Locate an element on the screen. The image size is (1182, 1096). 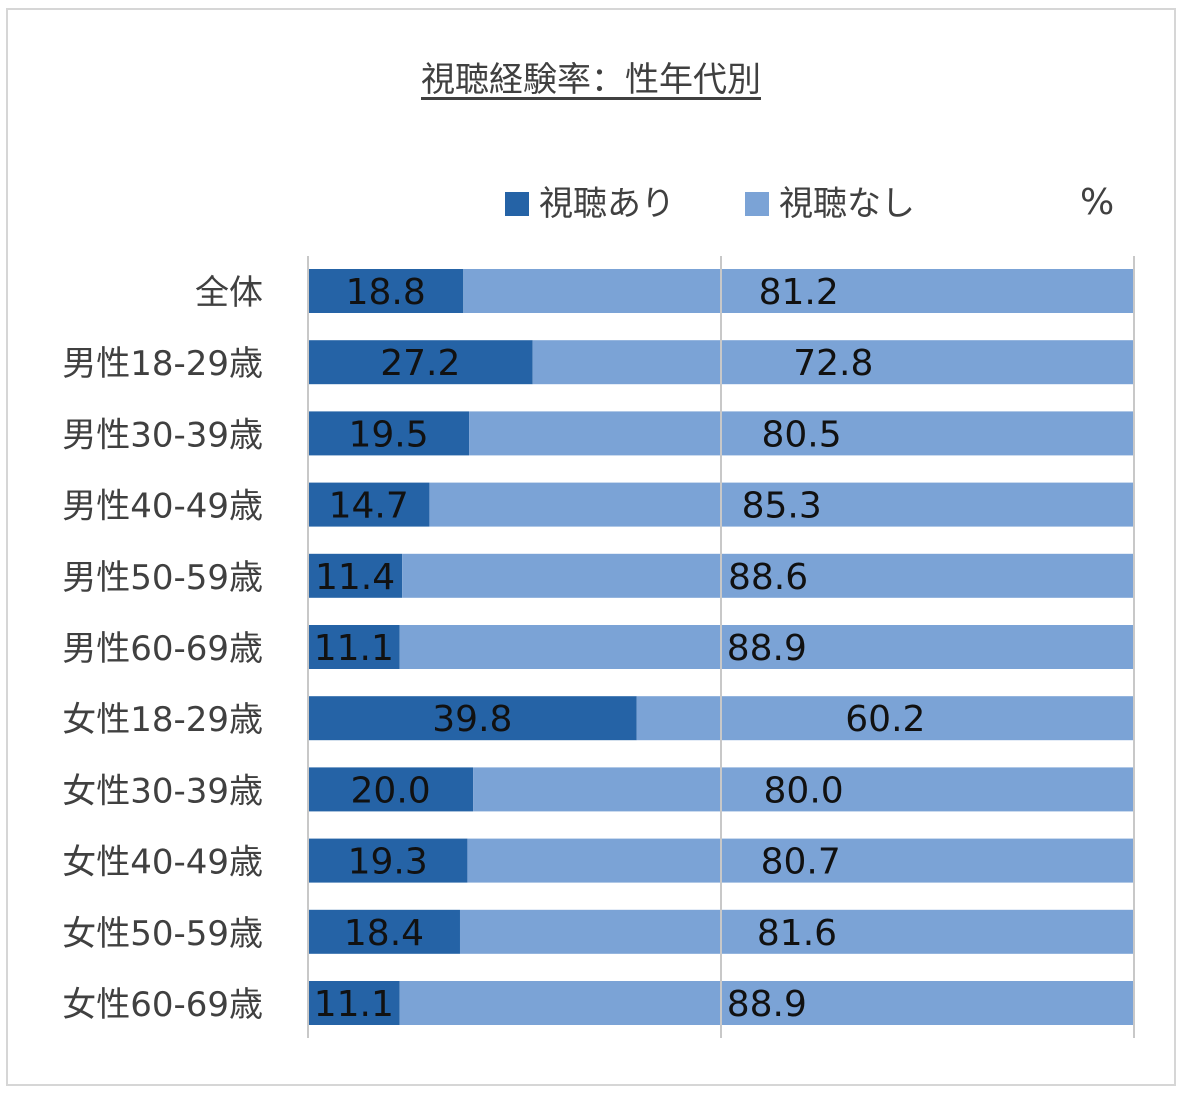
data-label: 88.6 is located at coordinates (768, 577).